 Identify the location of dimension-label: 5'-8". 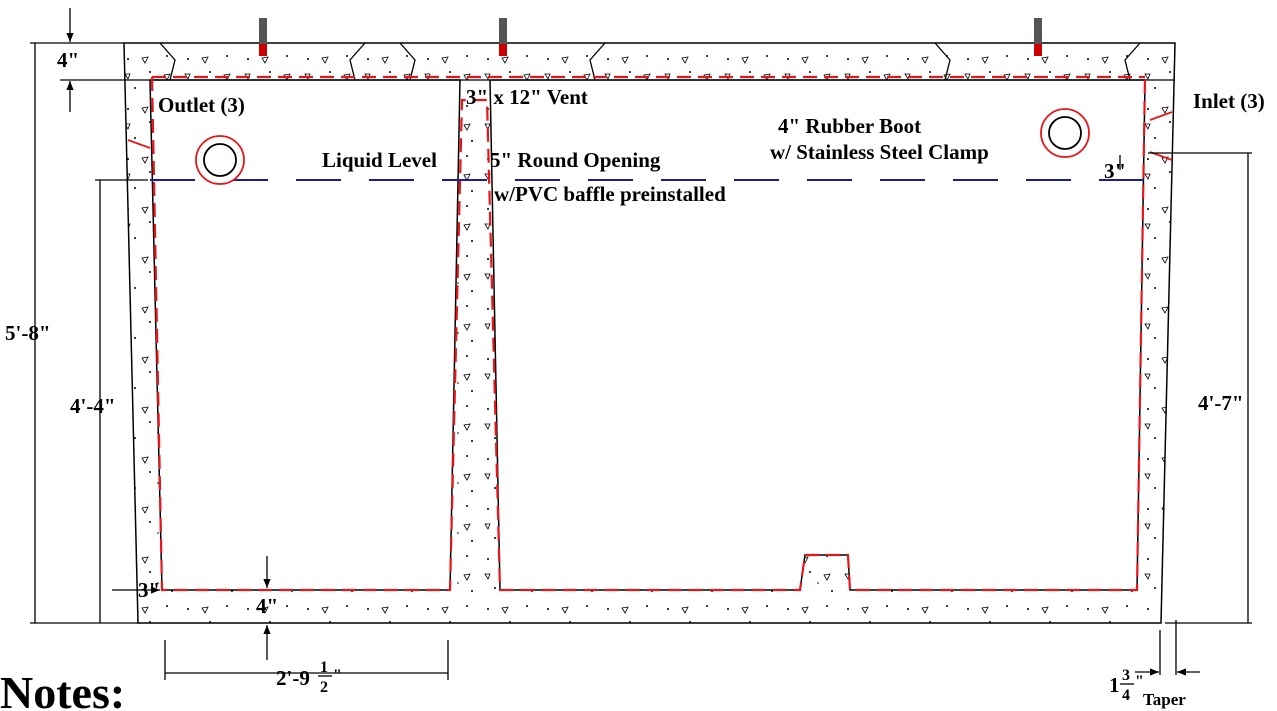
(28, 333).